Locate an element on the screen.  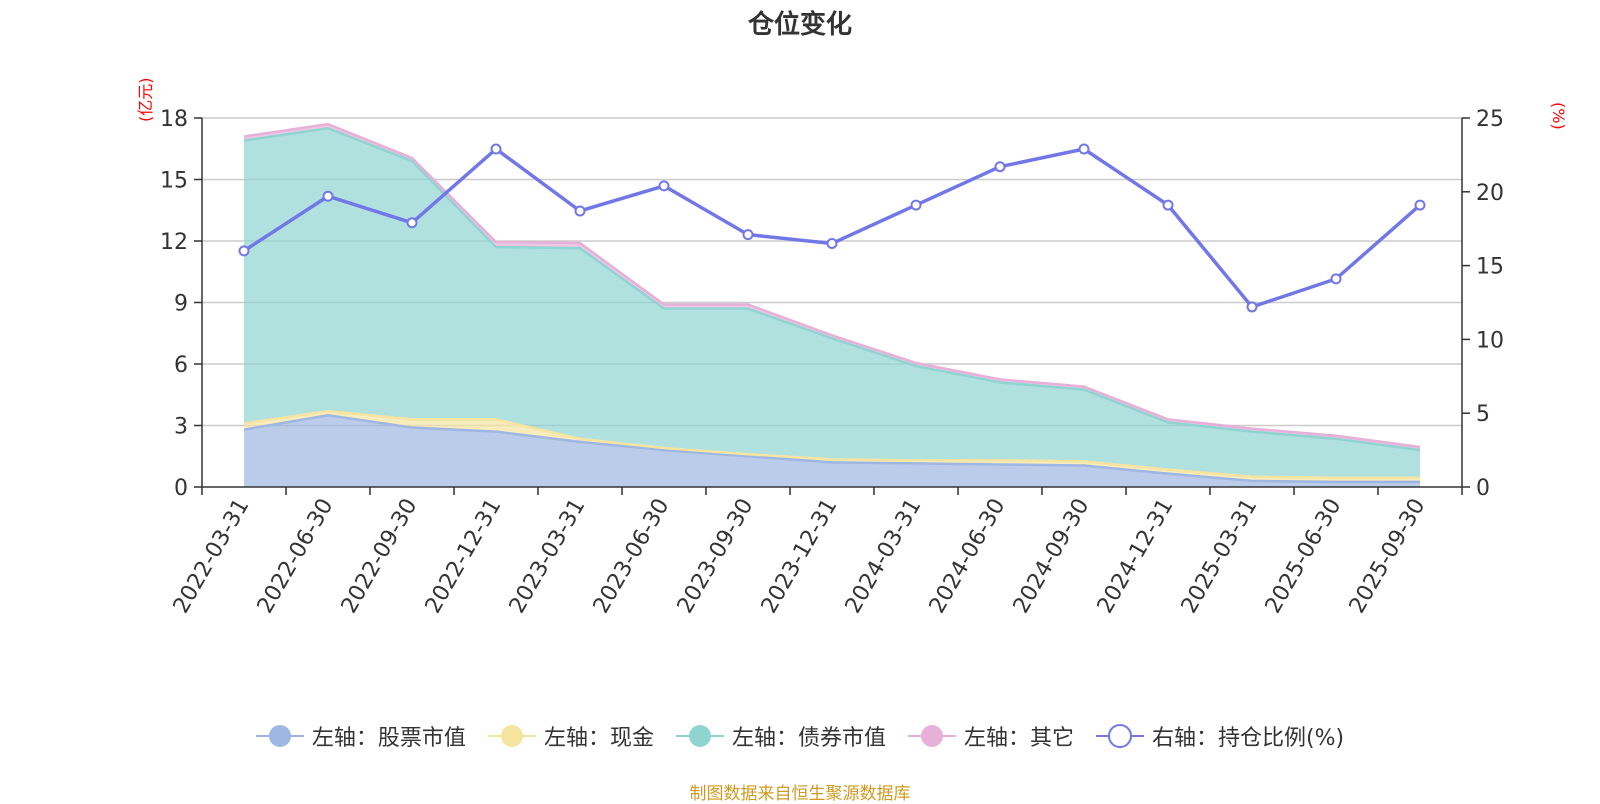
legend-other-label: 左轴：其它 is located at coordinates (1018, 738).